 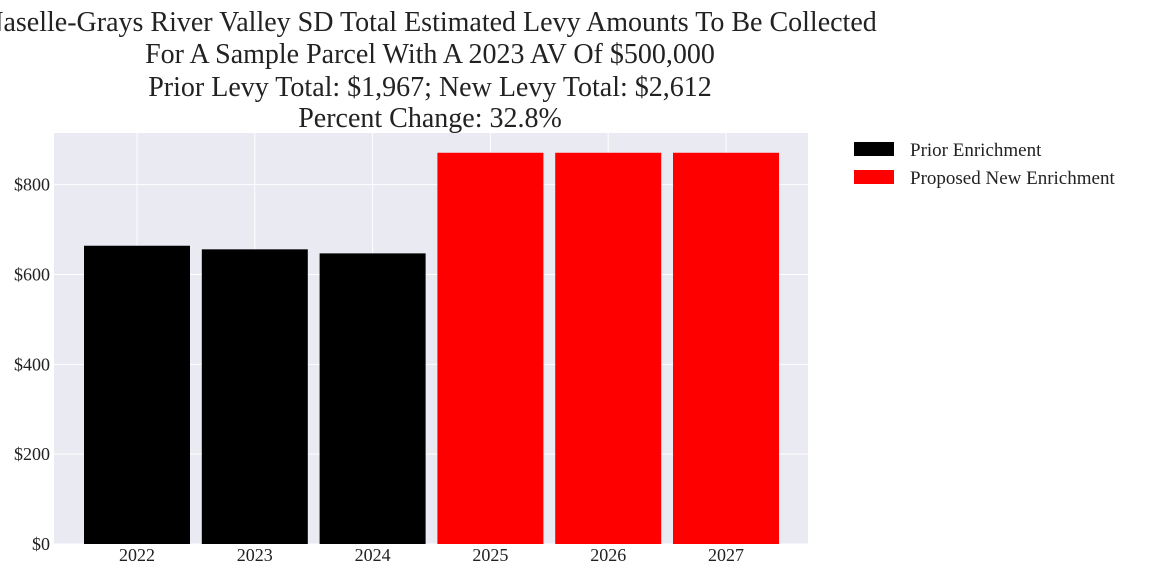 I want to click on bar-2024, so click(x=372, y=399).